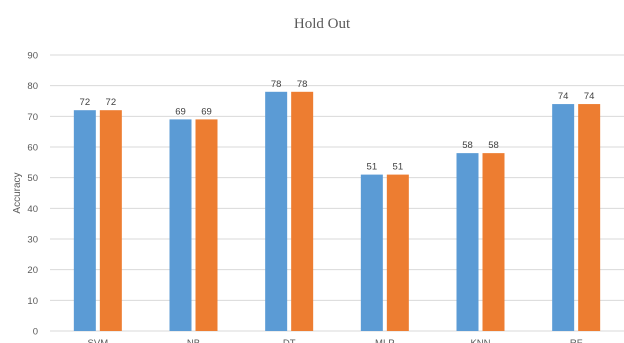 This screenshot has width=624, height=343. Describe the element at coordinates (32, 148) in the screenshot. I see `y-tick-label: 60` at that location.